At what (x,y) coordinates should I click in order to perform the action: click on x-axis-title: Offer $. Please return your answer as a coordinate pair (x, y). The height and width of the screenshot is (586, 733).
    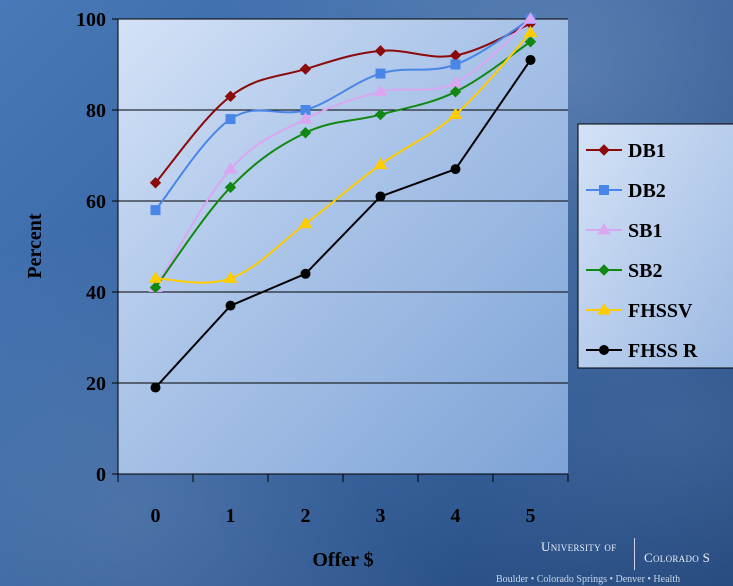
    Looking at the image, I should click on (342, 560).